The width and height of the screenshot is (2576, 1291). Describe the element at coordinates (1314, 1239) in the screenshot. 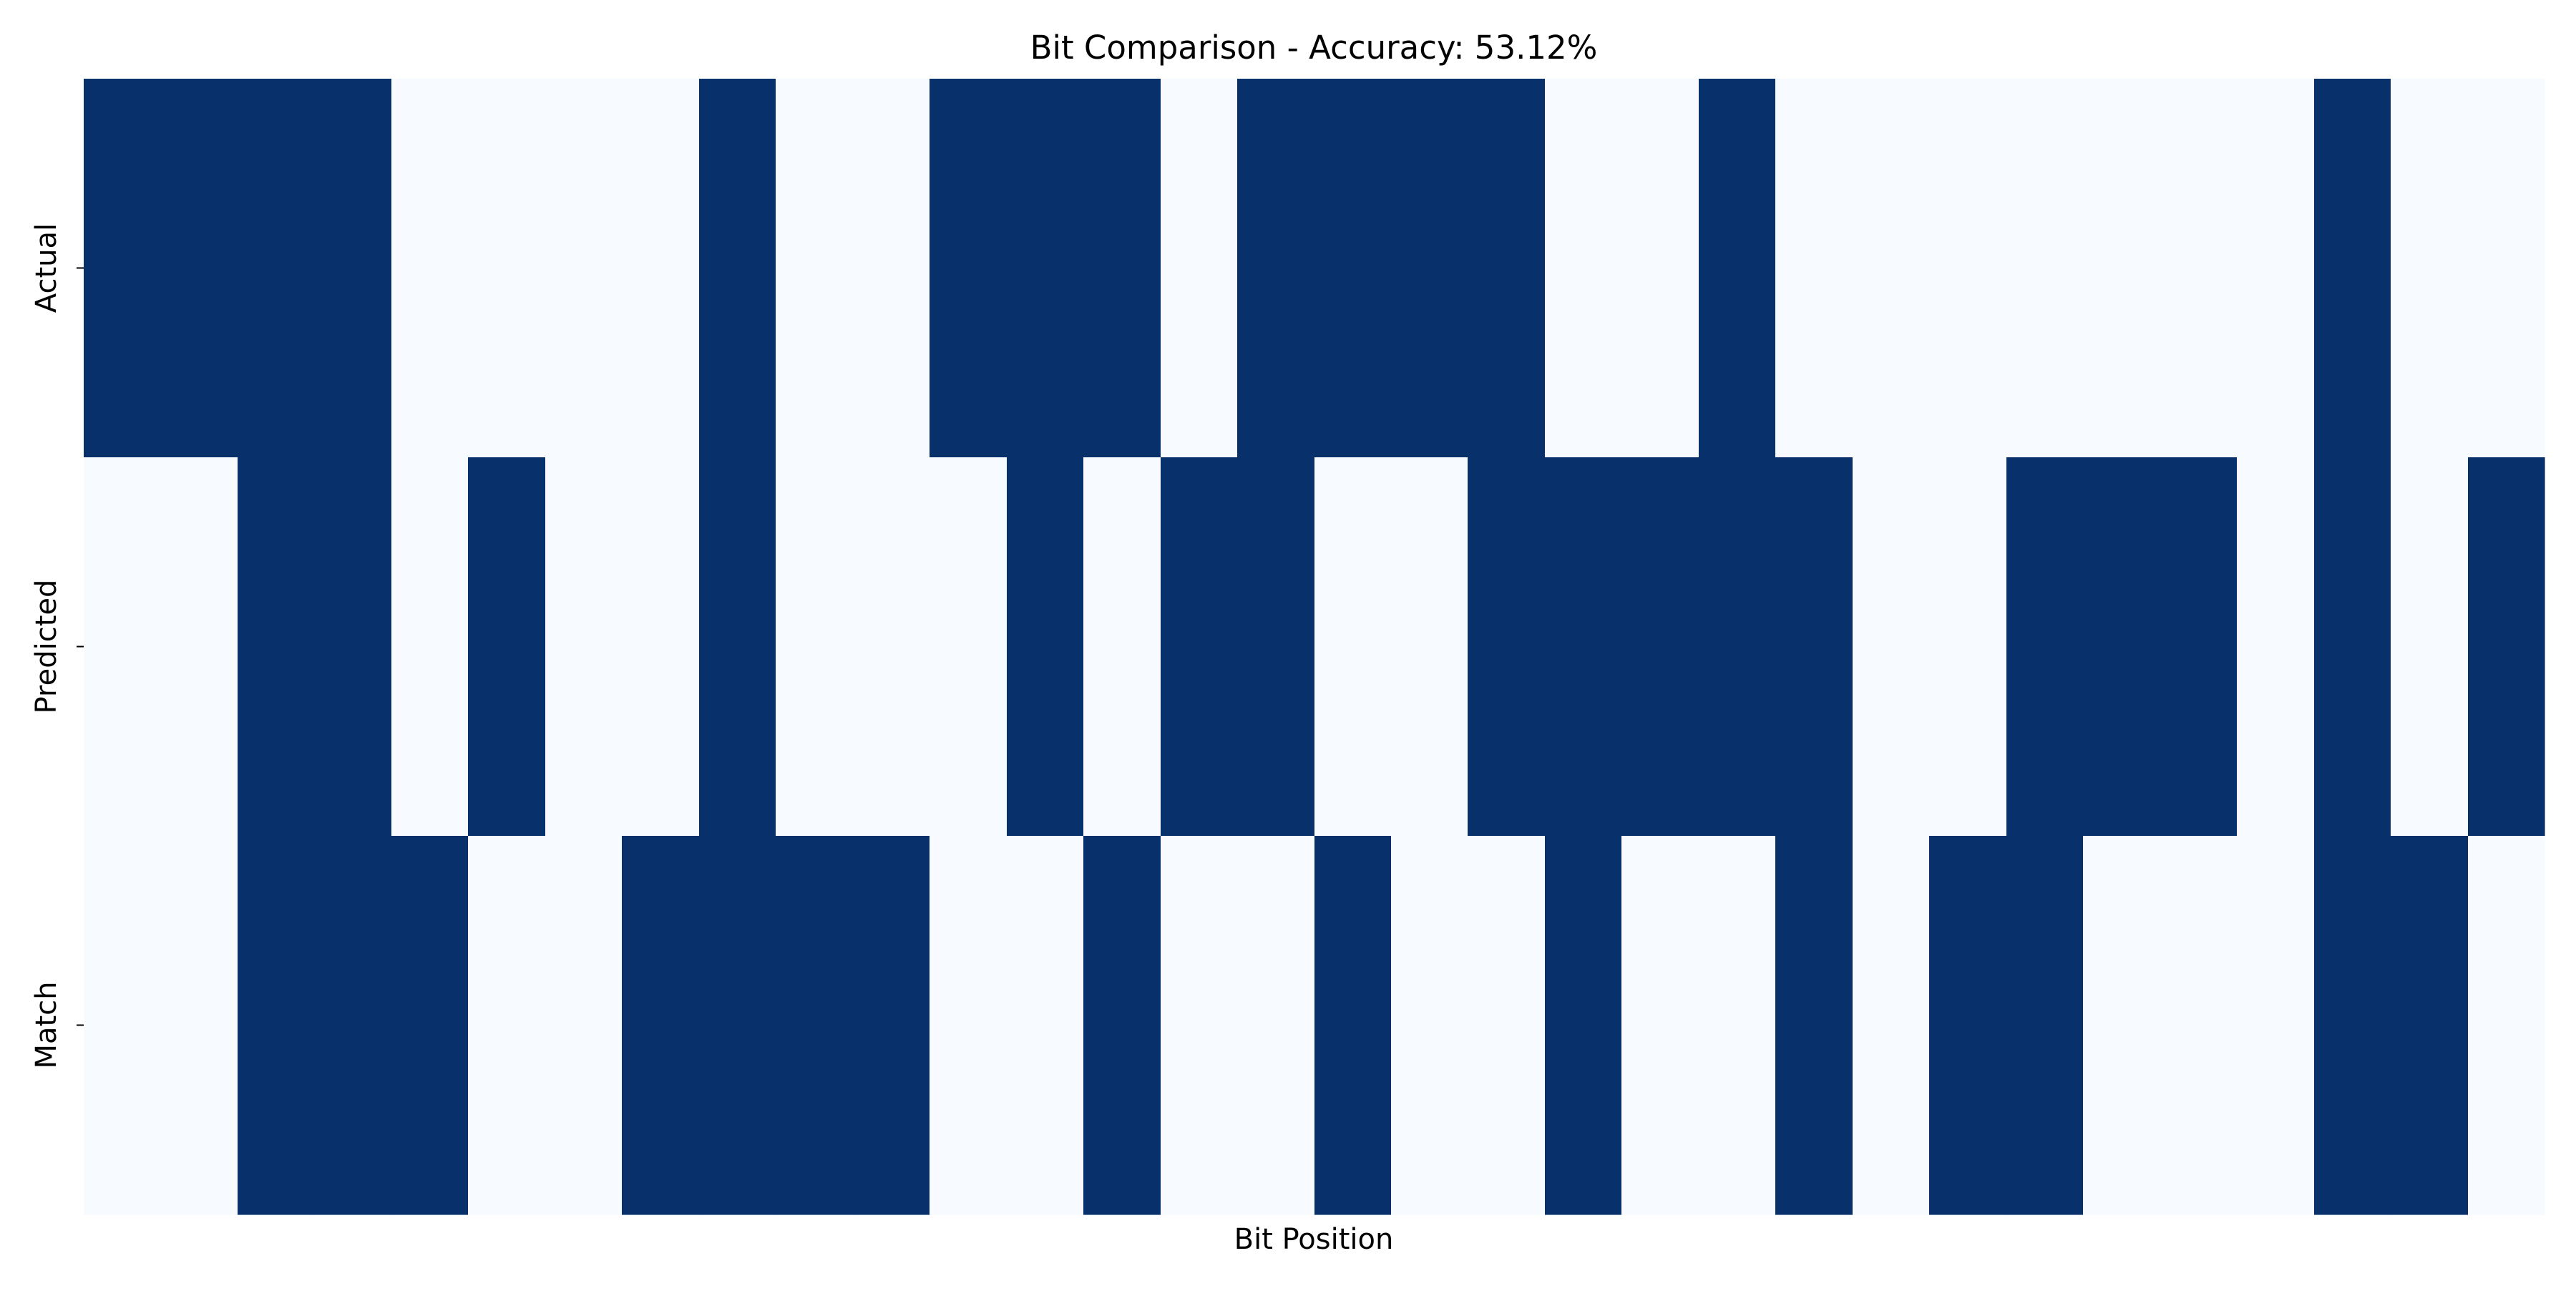

I see `x-axis-label: Bit Position` at that location.